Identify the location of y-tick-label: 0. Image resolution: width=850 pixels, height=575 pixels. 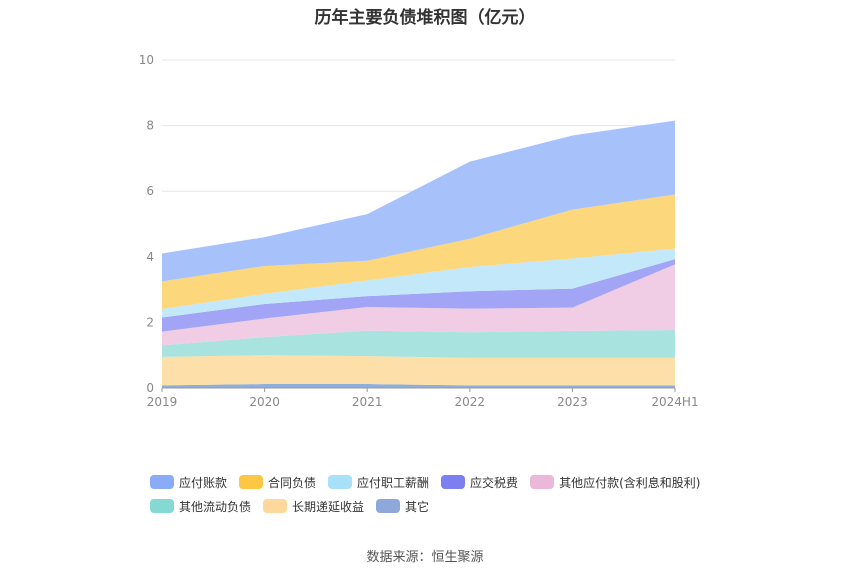
(150, 388).